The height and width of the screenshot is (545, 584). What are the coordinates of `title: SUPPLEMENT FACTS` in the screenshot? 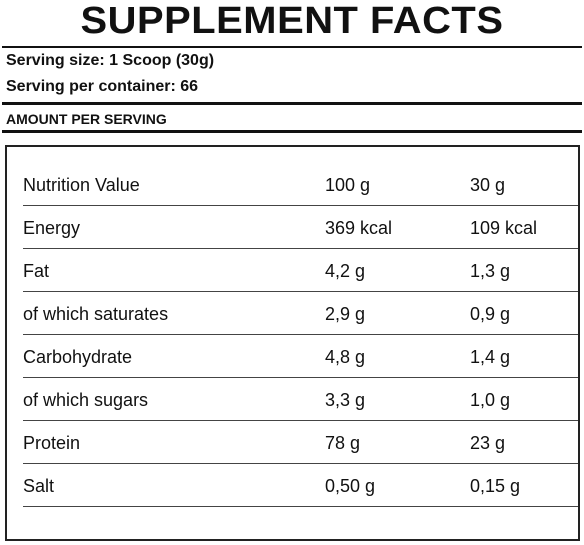 It's located at (292, 21).